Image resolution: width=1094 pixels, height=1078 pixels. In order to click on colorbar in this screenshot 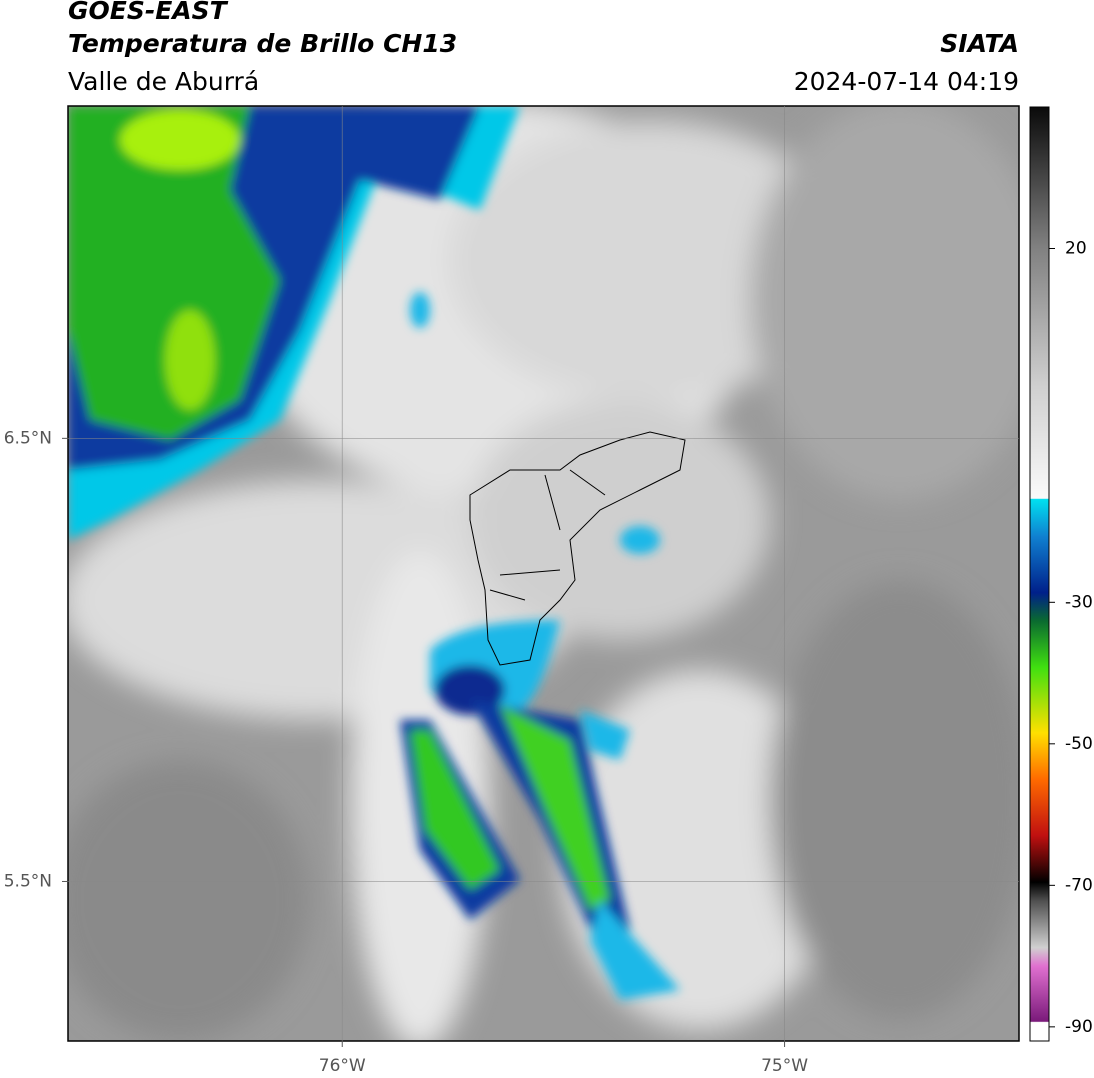, I will do `click(1039, 574)`.